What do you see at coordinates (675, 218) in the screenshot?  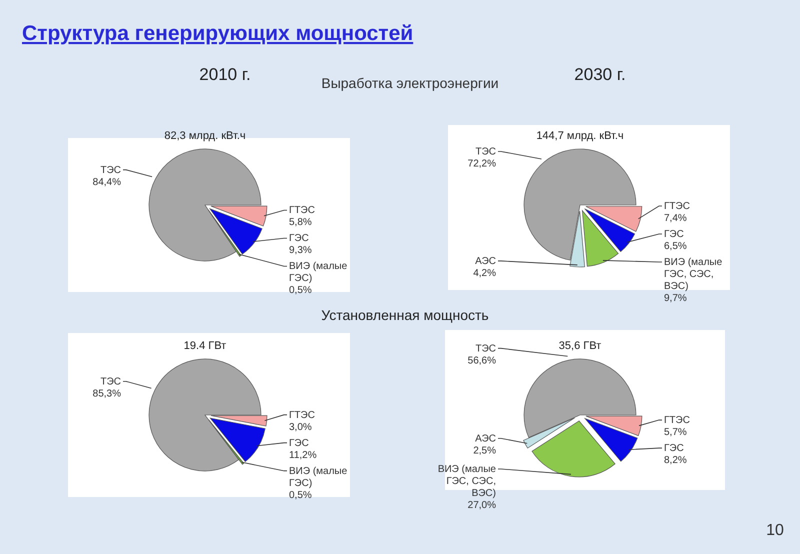 I see `data-label: 7,4%` at bounding box center [675, 218].